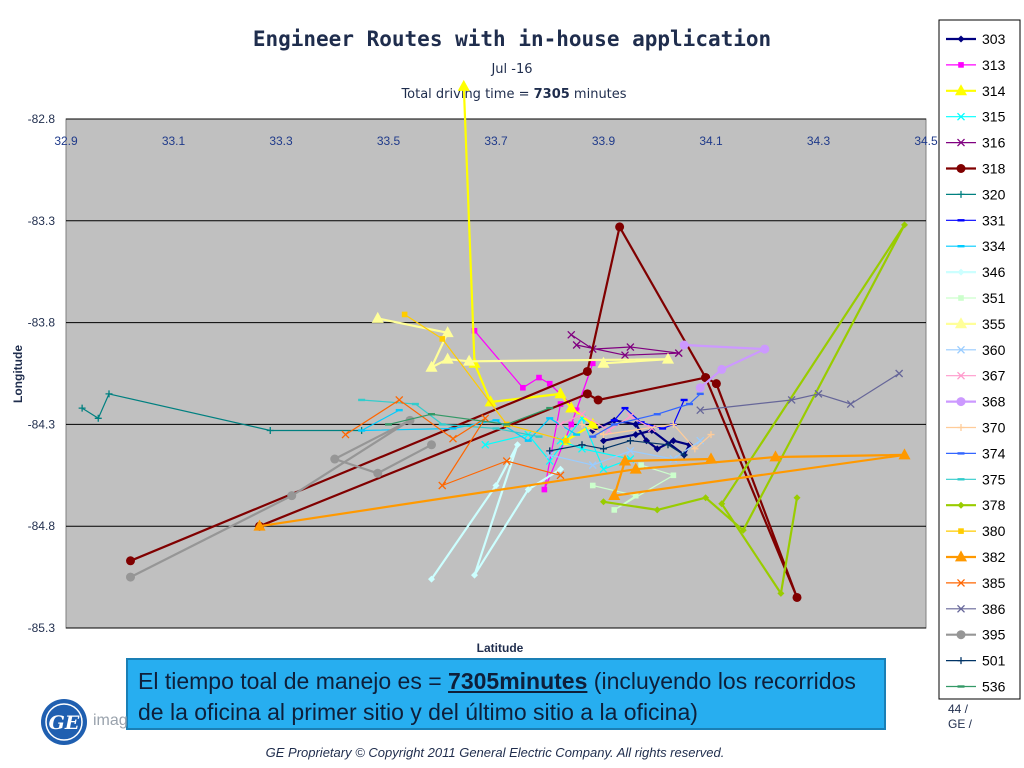 The image size is (1024, 768). I want to click on legend-label: 386, so click(994, 609).